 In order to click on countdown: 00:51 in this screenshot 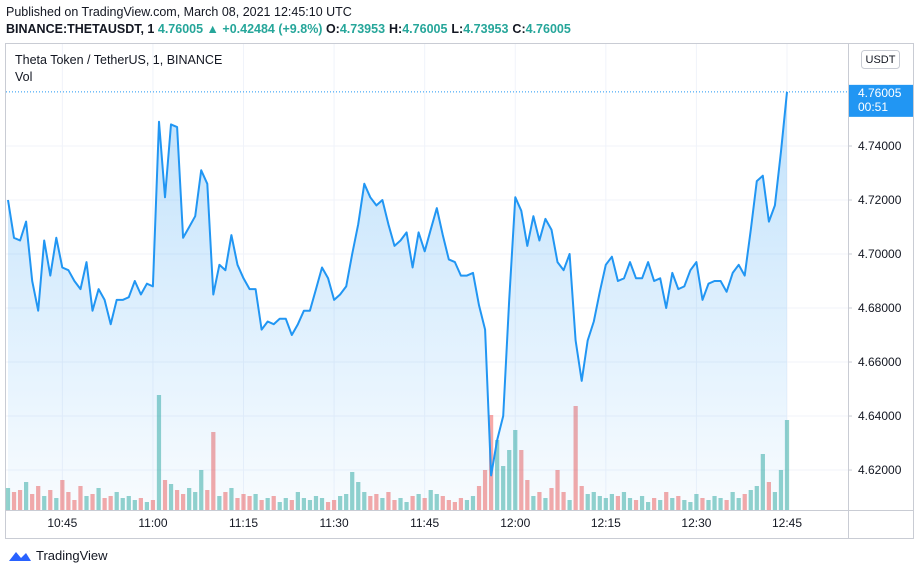, I will do `click(873, 107)`.